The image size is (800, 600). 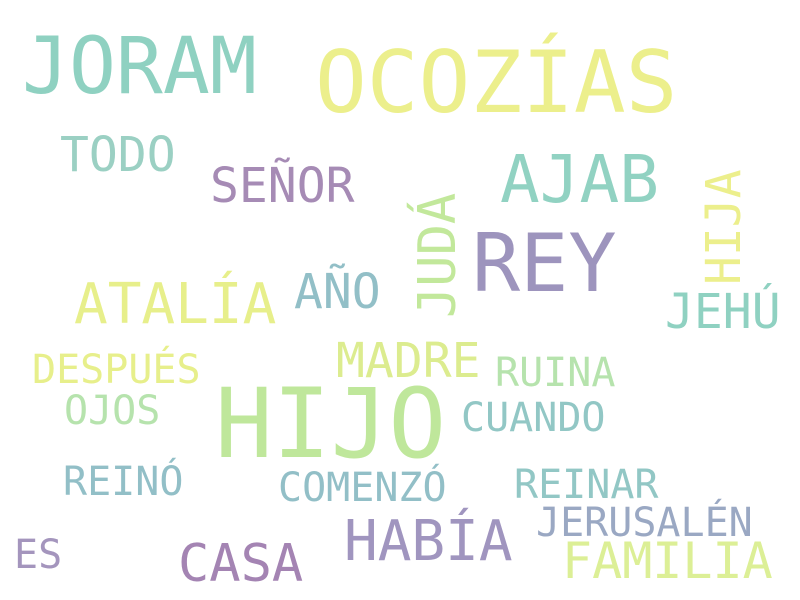 What do you see at coordinates (438, 255) in the screenshot?
I see `word-juda: JUDÁ` at bounding box center [438, 255].